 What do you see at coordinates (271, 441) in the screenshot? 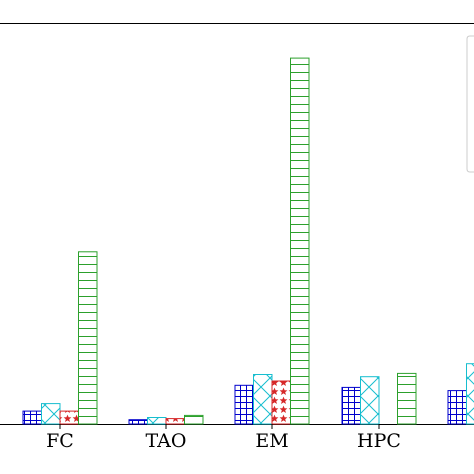
I see `x-tick-label-em: EM` at bounding box center [271, 441].